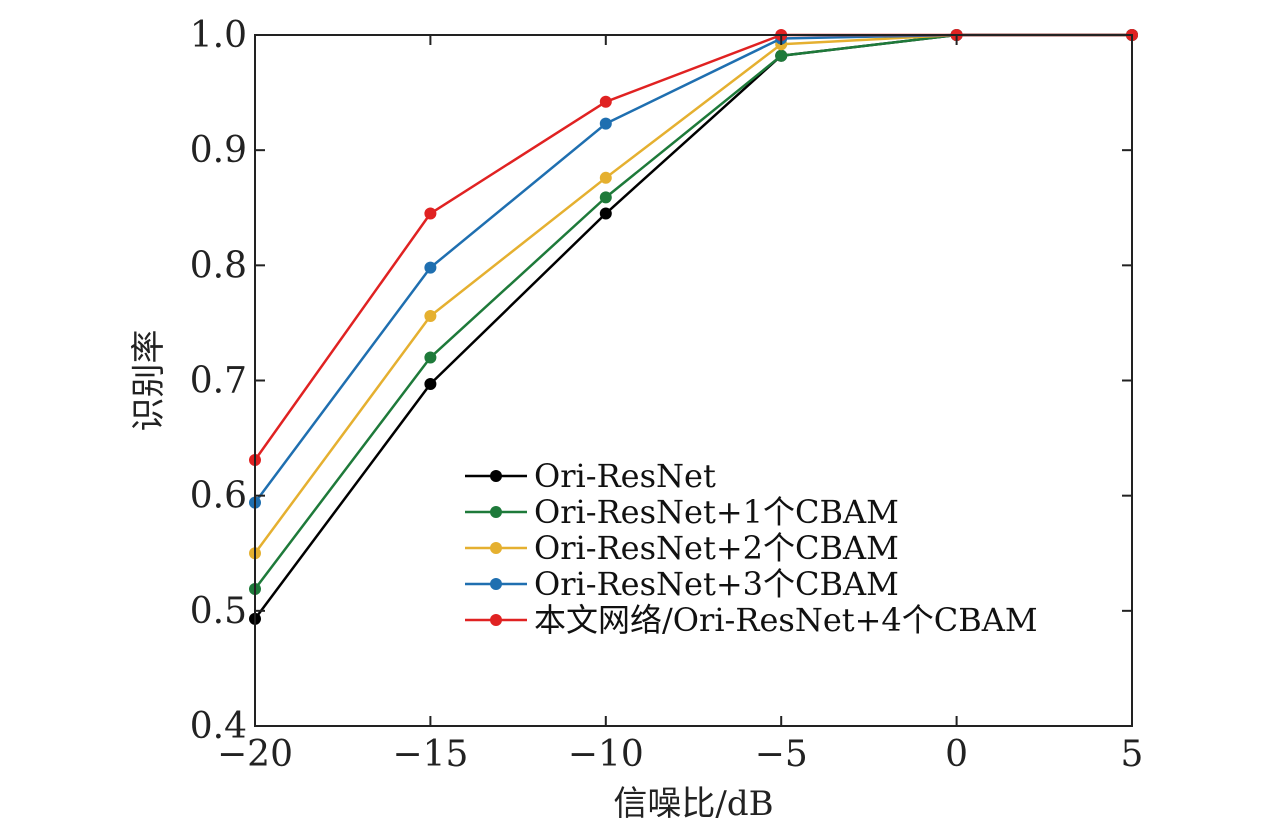  What do you see at coordinates (606, 754) in the screenshot?
I see `x-tick-label: −10` at bounding box center [606, 754].